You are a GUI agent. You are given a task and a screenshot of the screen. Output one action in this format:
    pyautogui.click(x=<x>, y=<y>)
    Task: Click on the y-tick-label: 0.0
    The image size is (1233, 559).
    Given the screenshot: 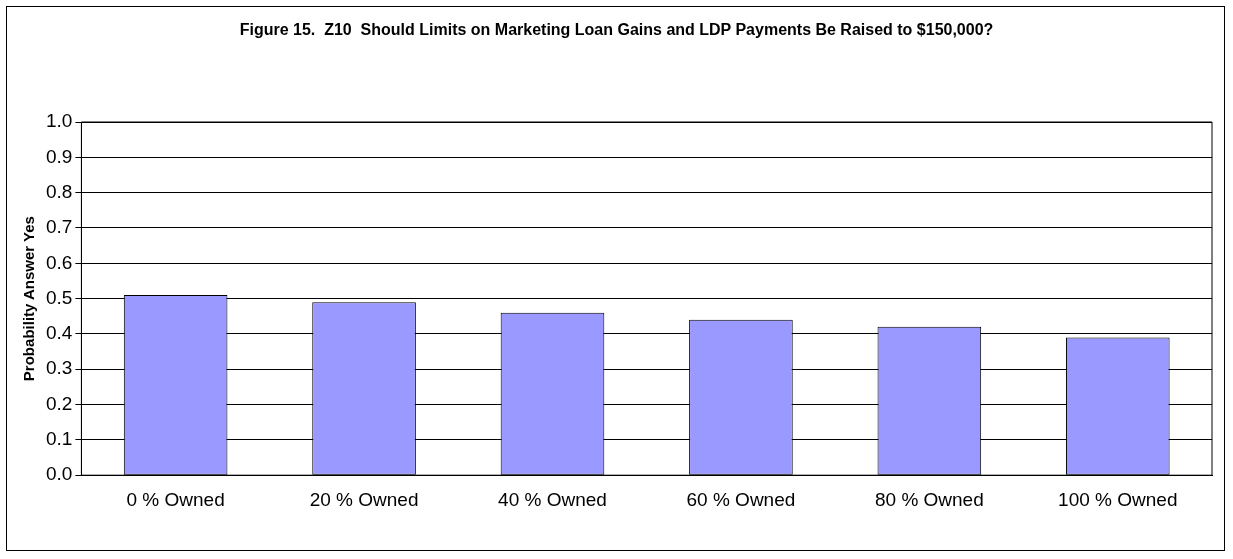 What is the action you would take?
    pyautogui.click(x=59, y=474)
    